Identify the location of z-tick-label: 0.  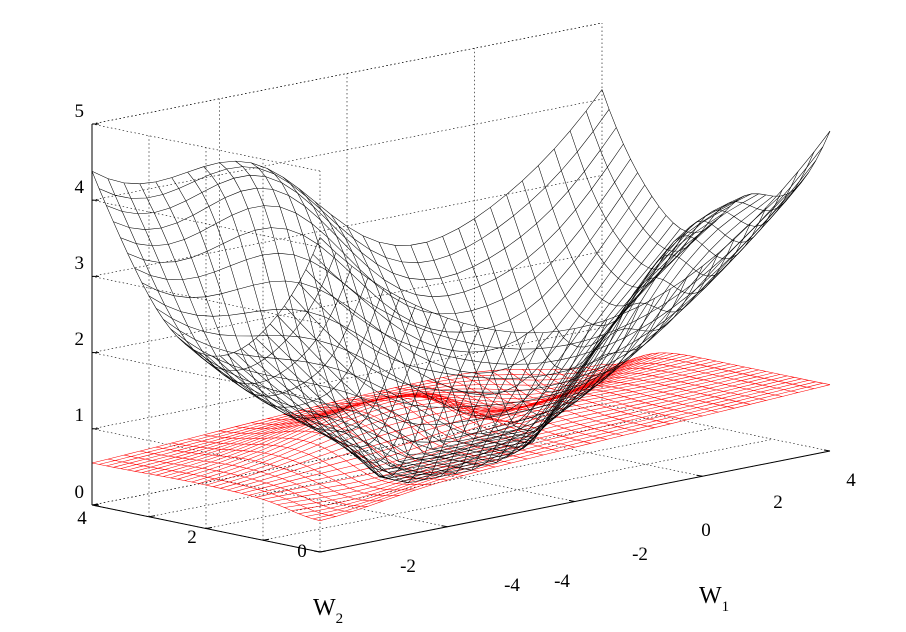
(80, 492).